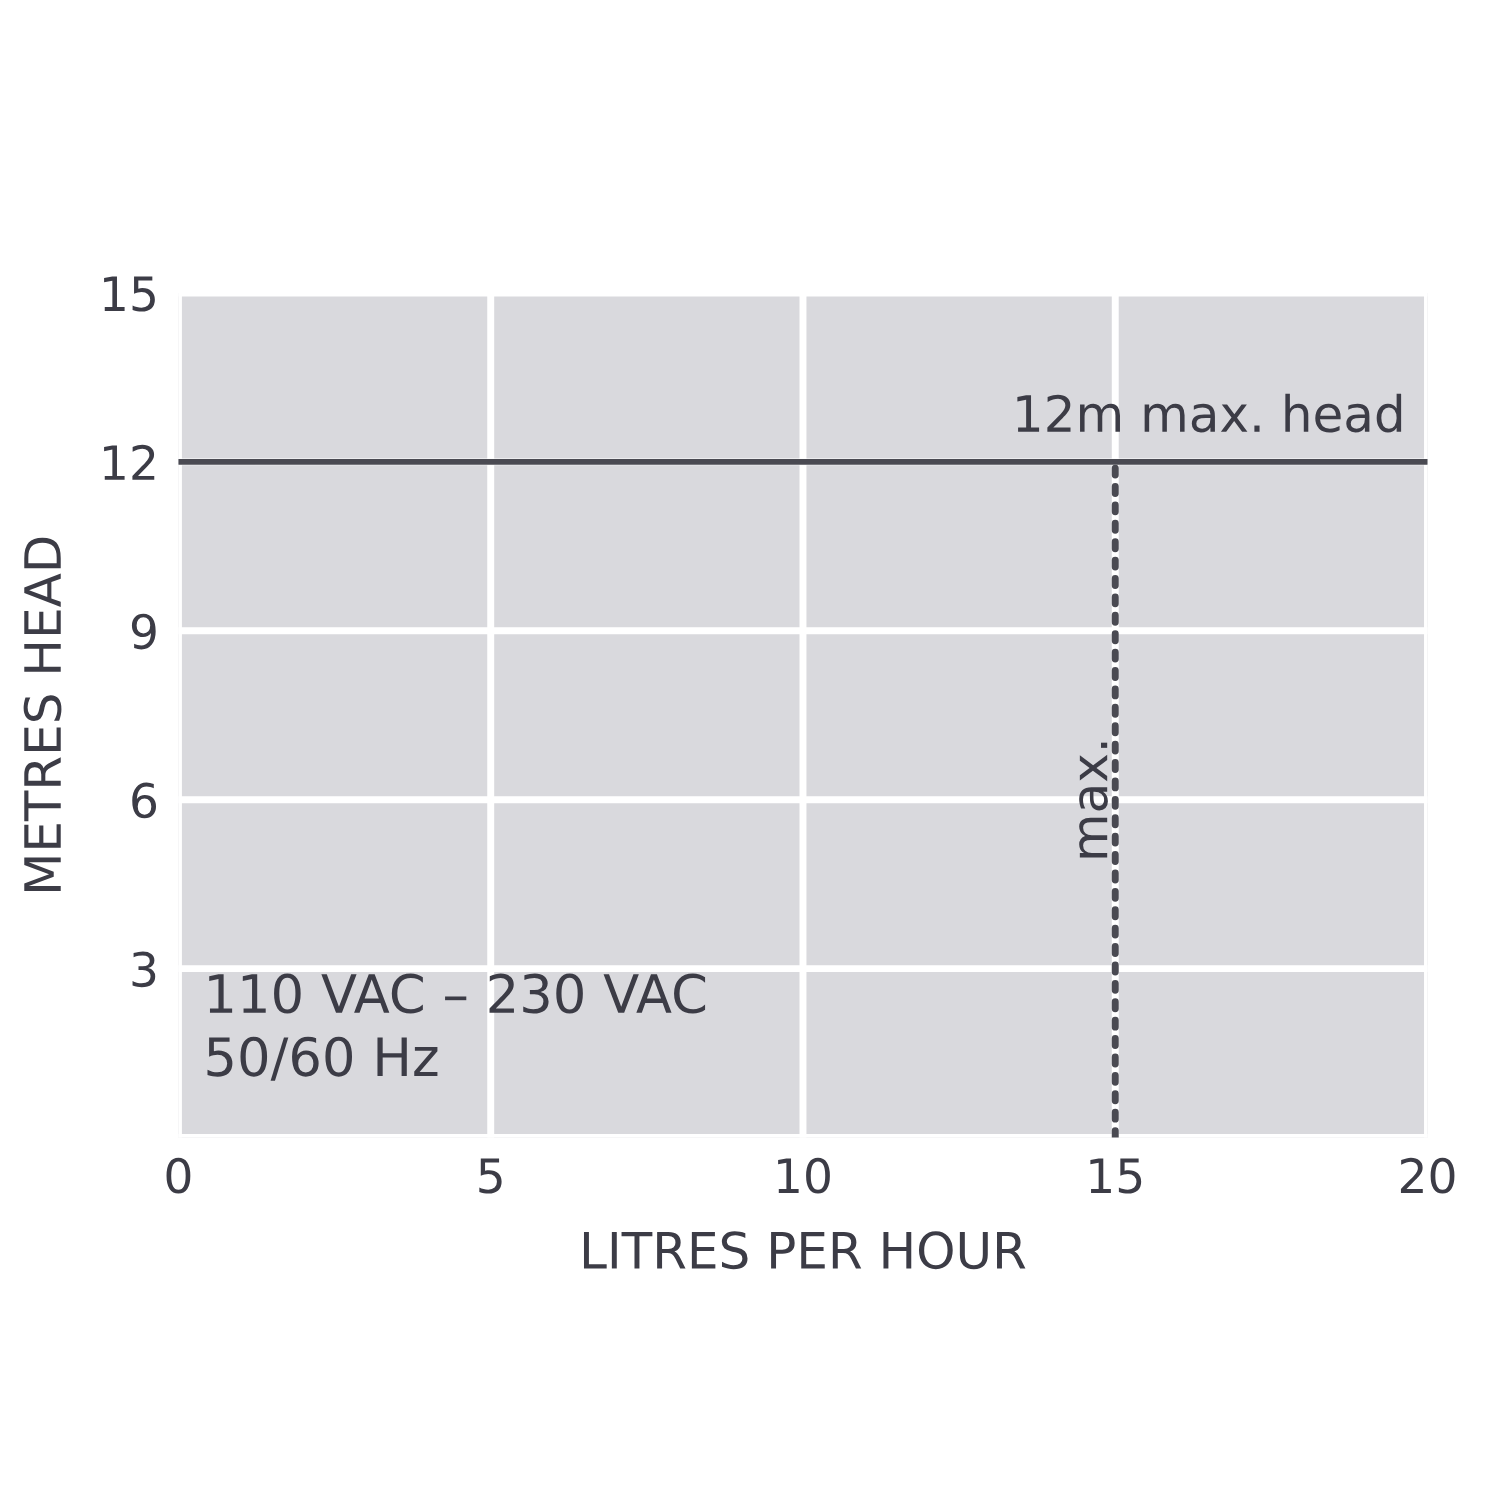  Describe the element at coordinates (804, 1250) in the screenshot. I see `x-axis-title: LITRES PER HOUR` at that location.